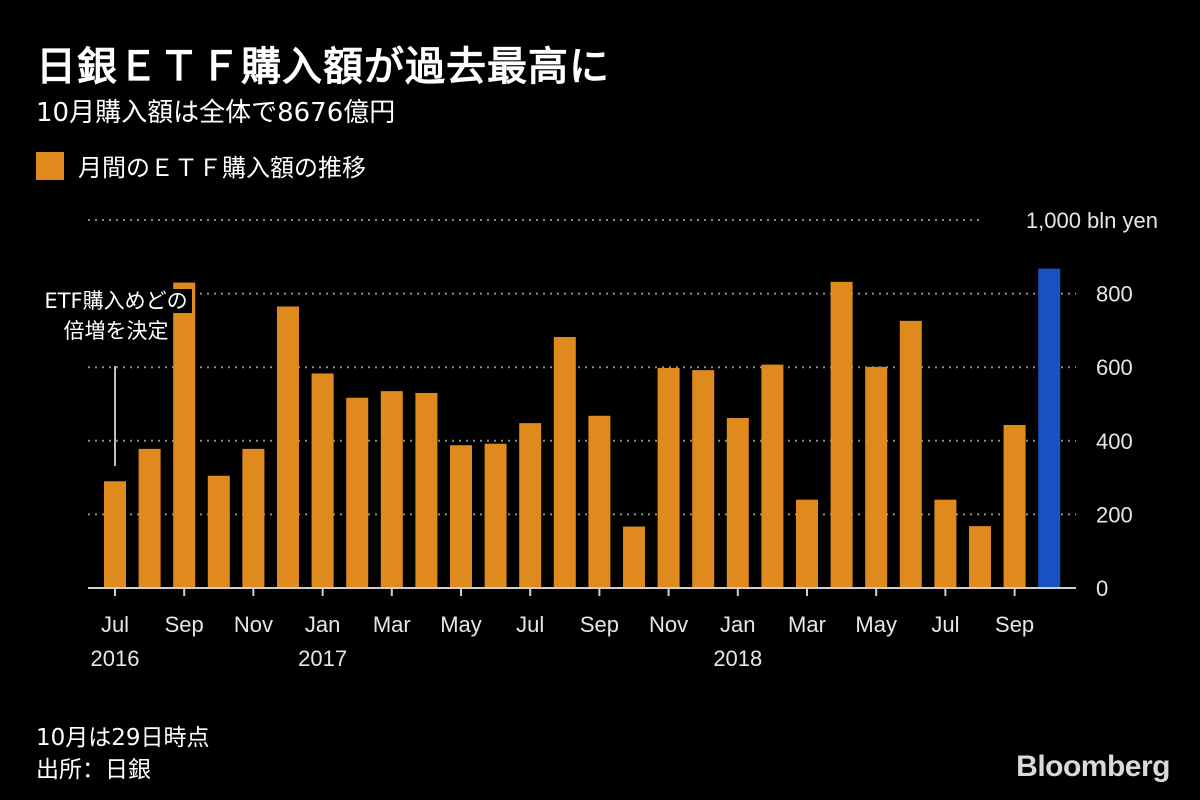 The image size is (1200, 800). I want to click on footnote-source: 出所：日銀, so click(93, 770).